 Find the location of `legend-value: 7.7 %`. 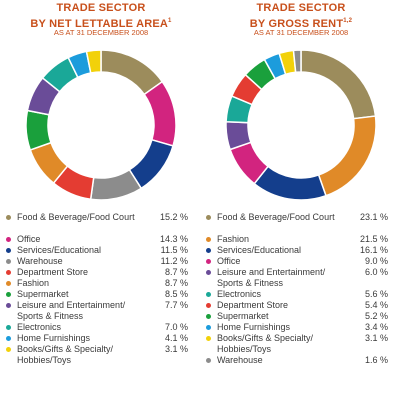

legend-value: 7.7 % is located at coordinates (176, 305).